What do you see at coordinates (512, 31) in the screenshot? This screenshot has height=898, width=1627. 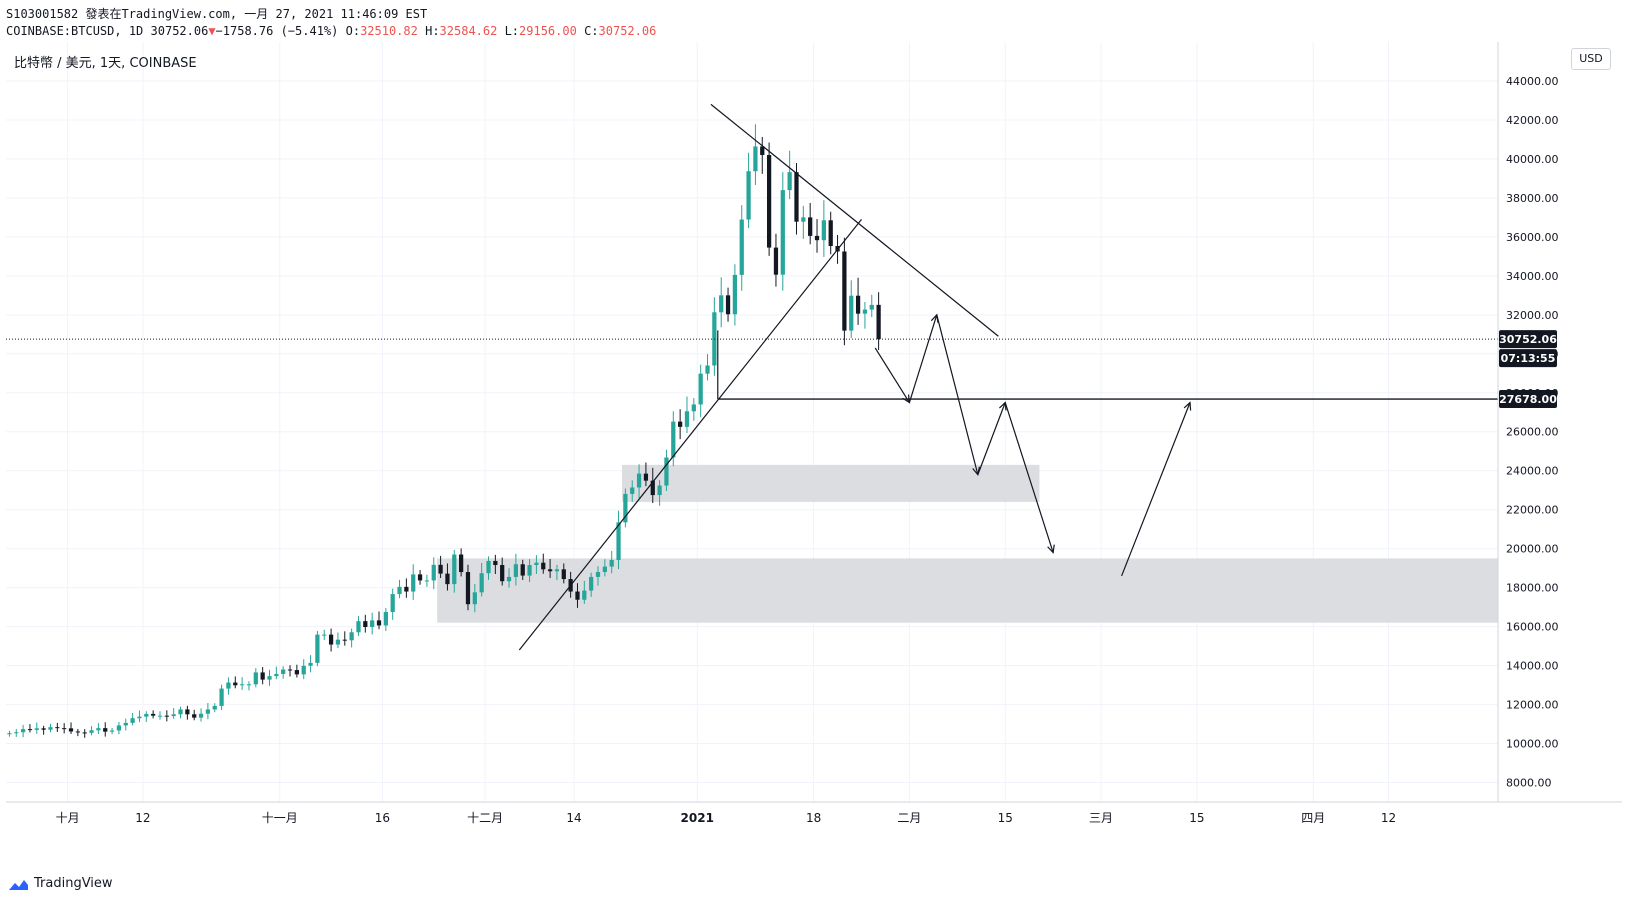 I see `low-label: L:` at bounding box center [512, 31].